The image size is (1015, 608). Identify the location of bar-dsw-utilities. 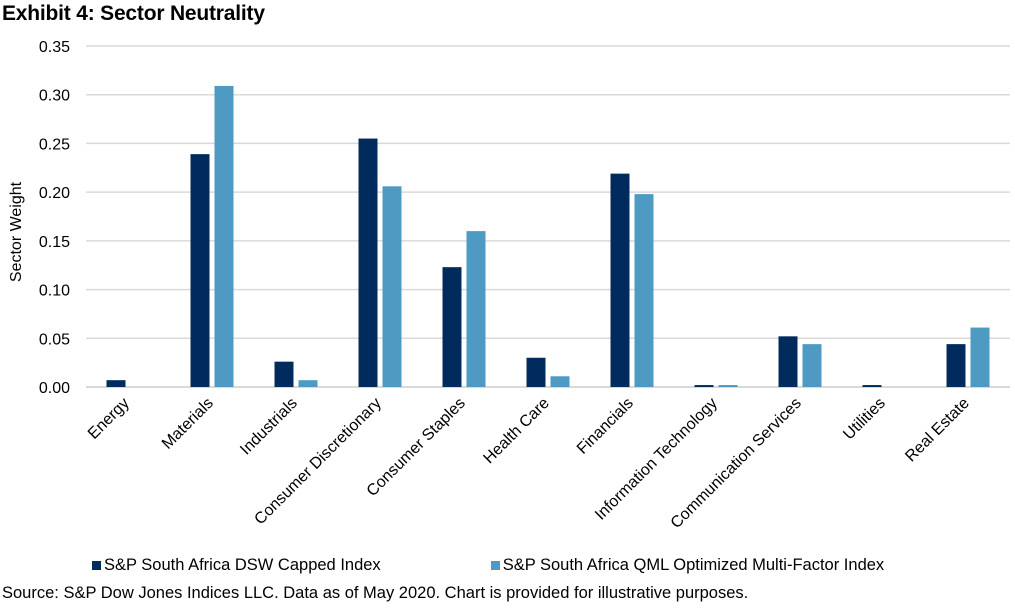
(872, 386).